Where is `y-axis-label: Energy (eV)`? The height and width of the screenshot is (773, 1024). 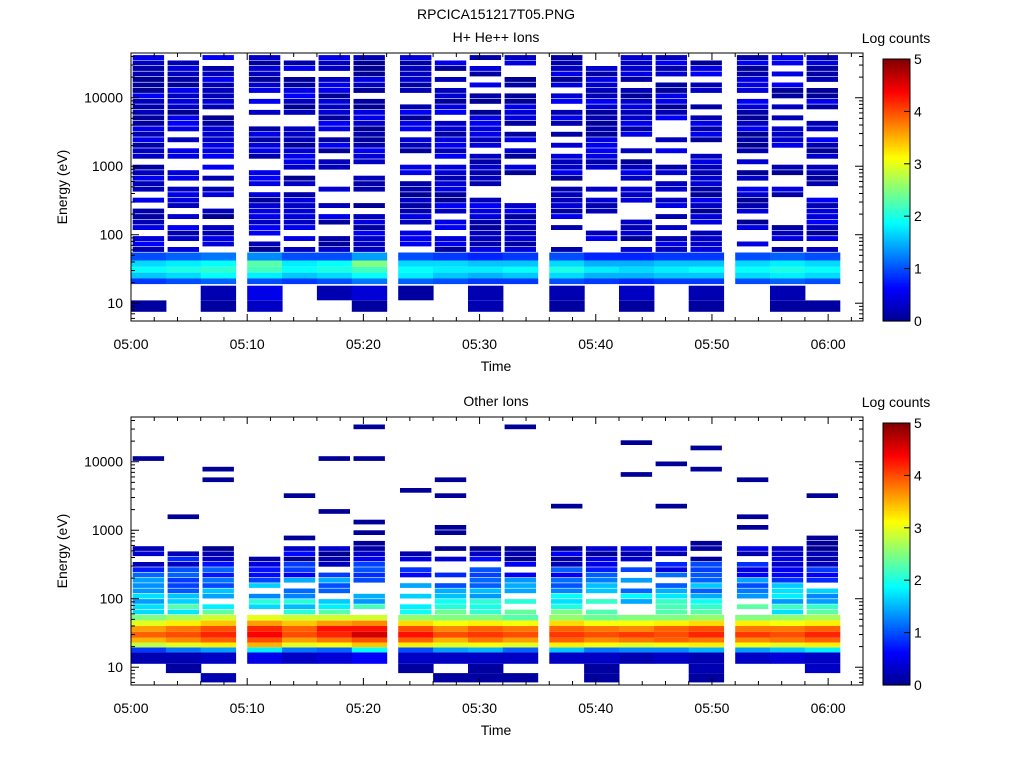
y-axis-label: Energy (eV) is located at coordinates (62, 187).